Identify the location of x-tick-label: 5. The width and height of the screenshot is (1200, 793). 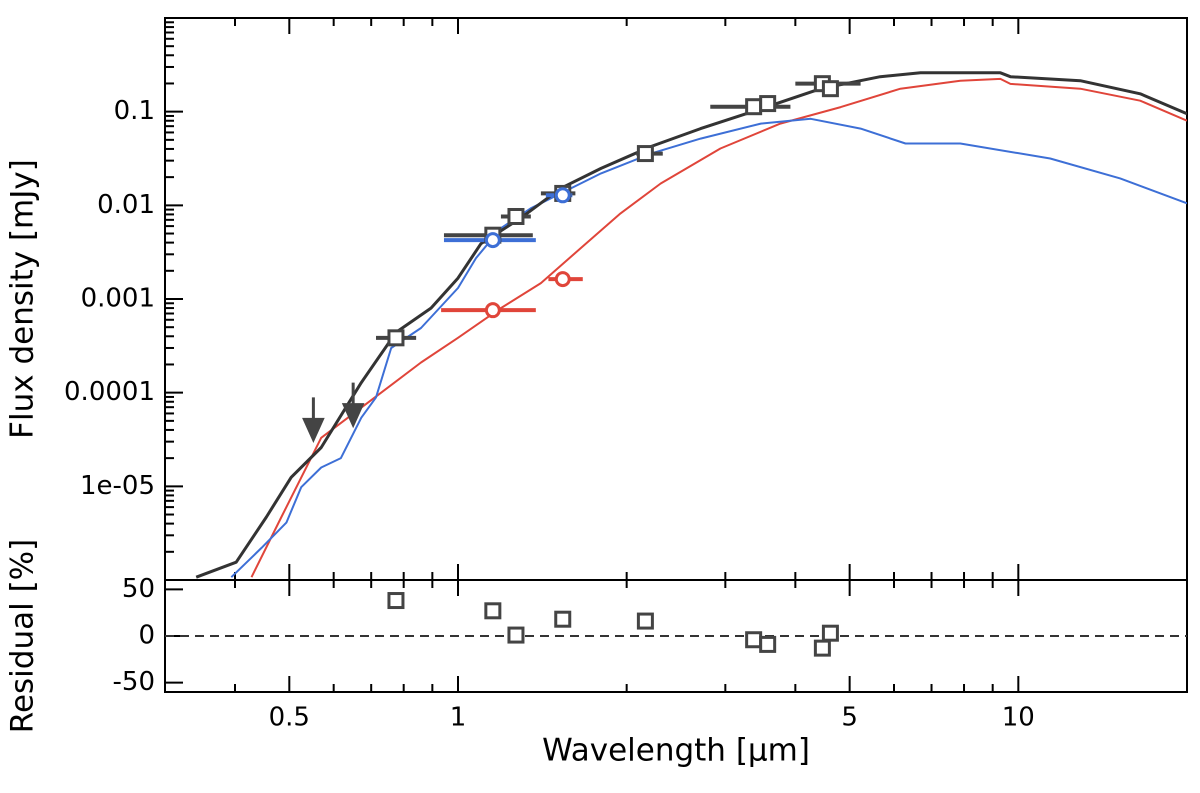
(849, 718).